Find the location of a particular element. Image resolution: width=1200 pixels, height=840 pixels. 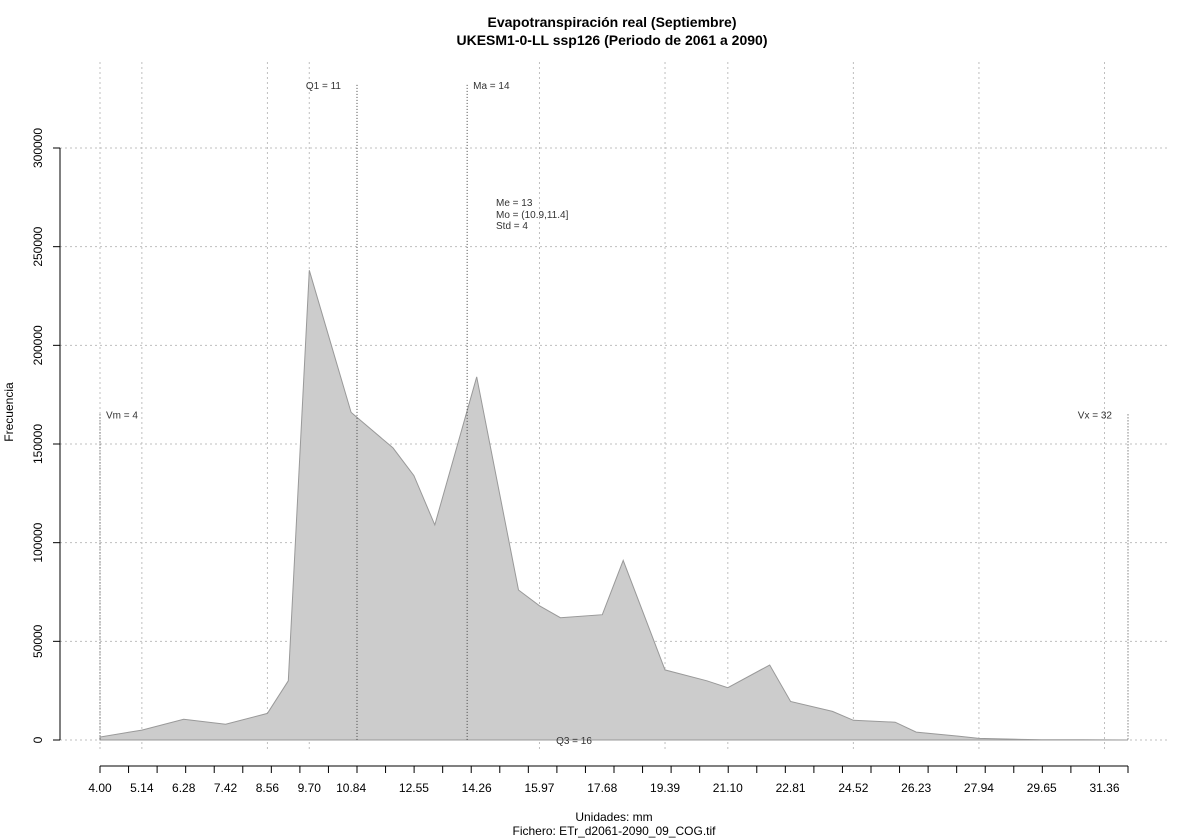

y-tick-label: 100000 is located at coordinates (38, 542).